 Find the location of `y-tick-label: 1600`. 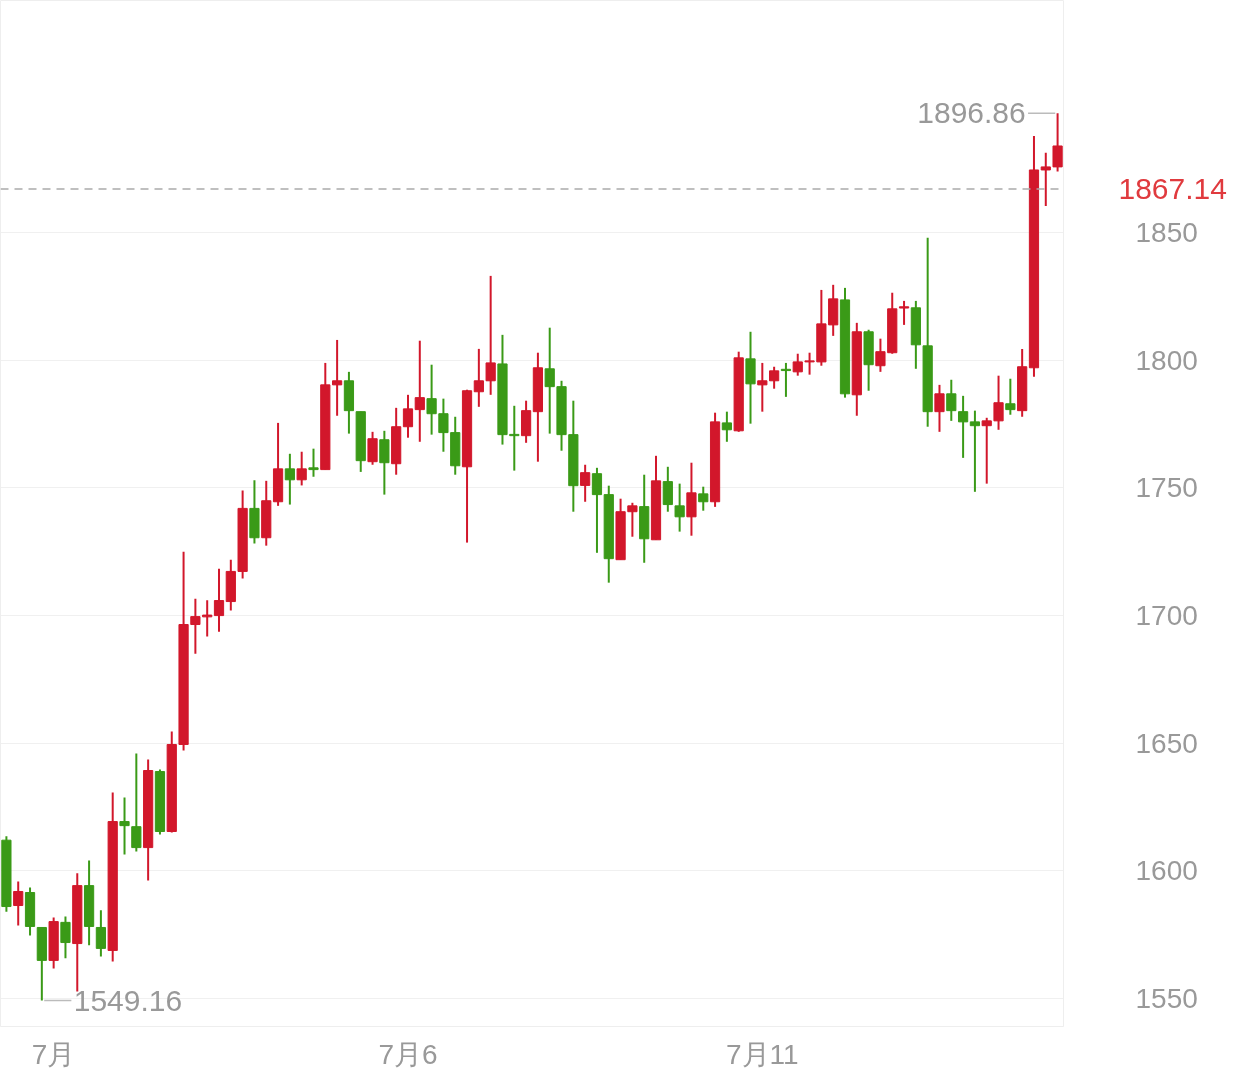

y-tick-label: 1600 is located at coordinates (1166, 871).